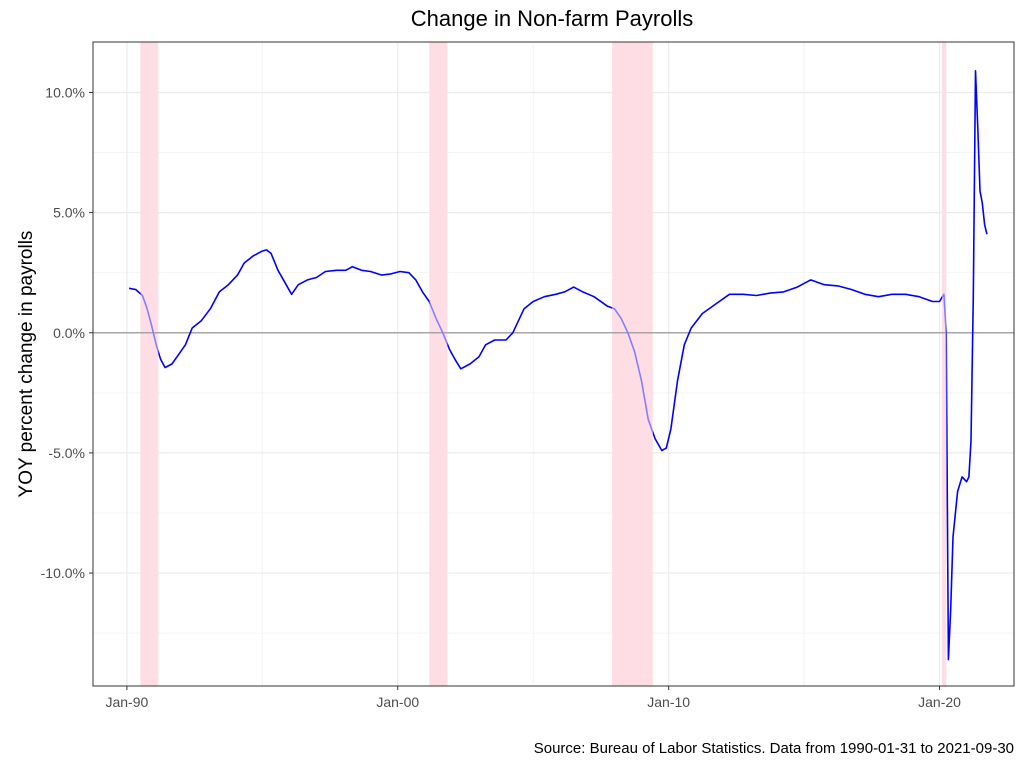  What do you see at coordinates (126, 702) in the screenshot?
I see `x-tick-label: Jan-90` at bounding box center [126, 702].